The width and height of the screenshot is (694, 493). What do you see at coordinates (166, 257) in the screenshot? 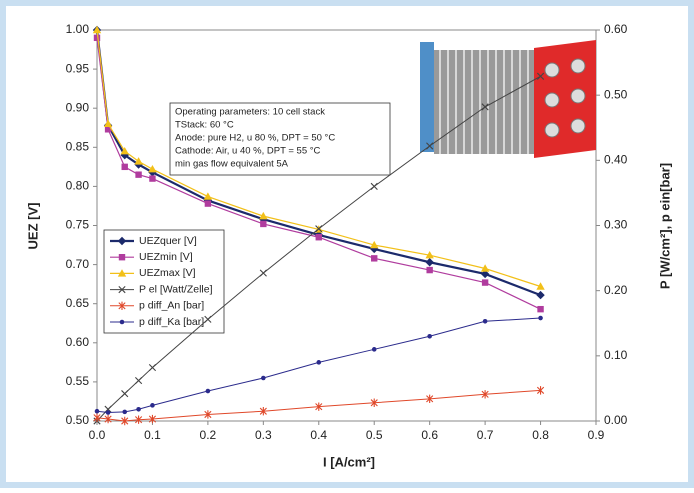
I see `legend-label: UEZmin [V]` at bounding box center [166, 257].